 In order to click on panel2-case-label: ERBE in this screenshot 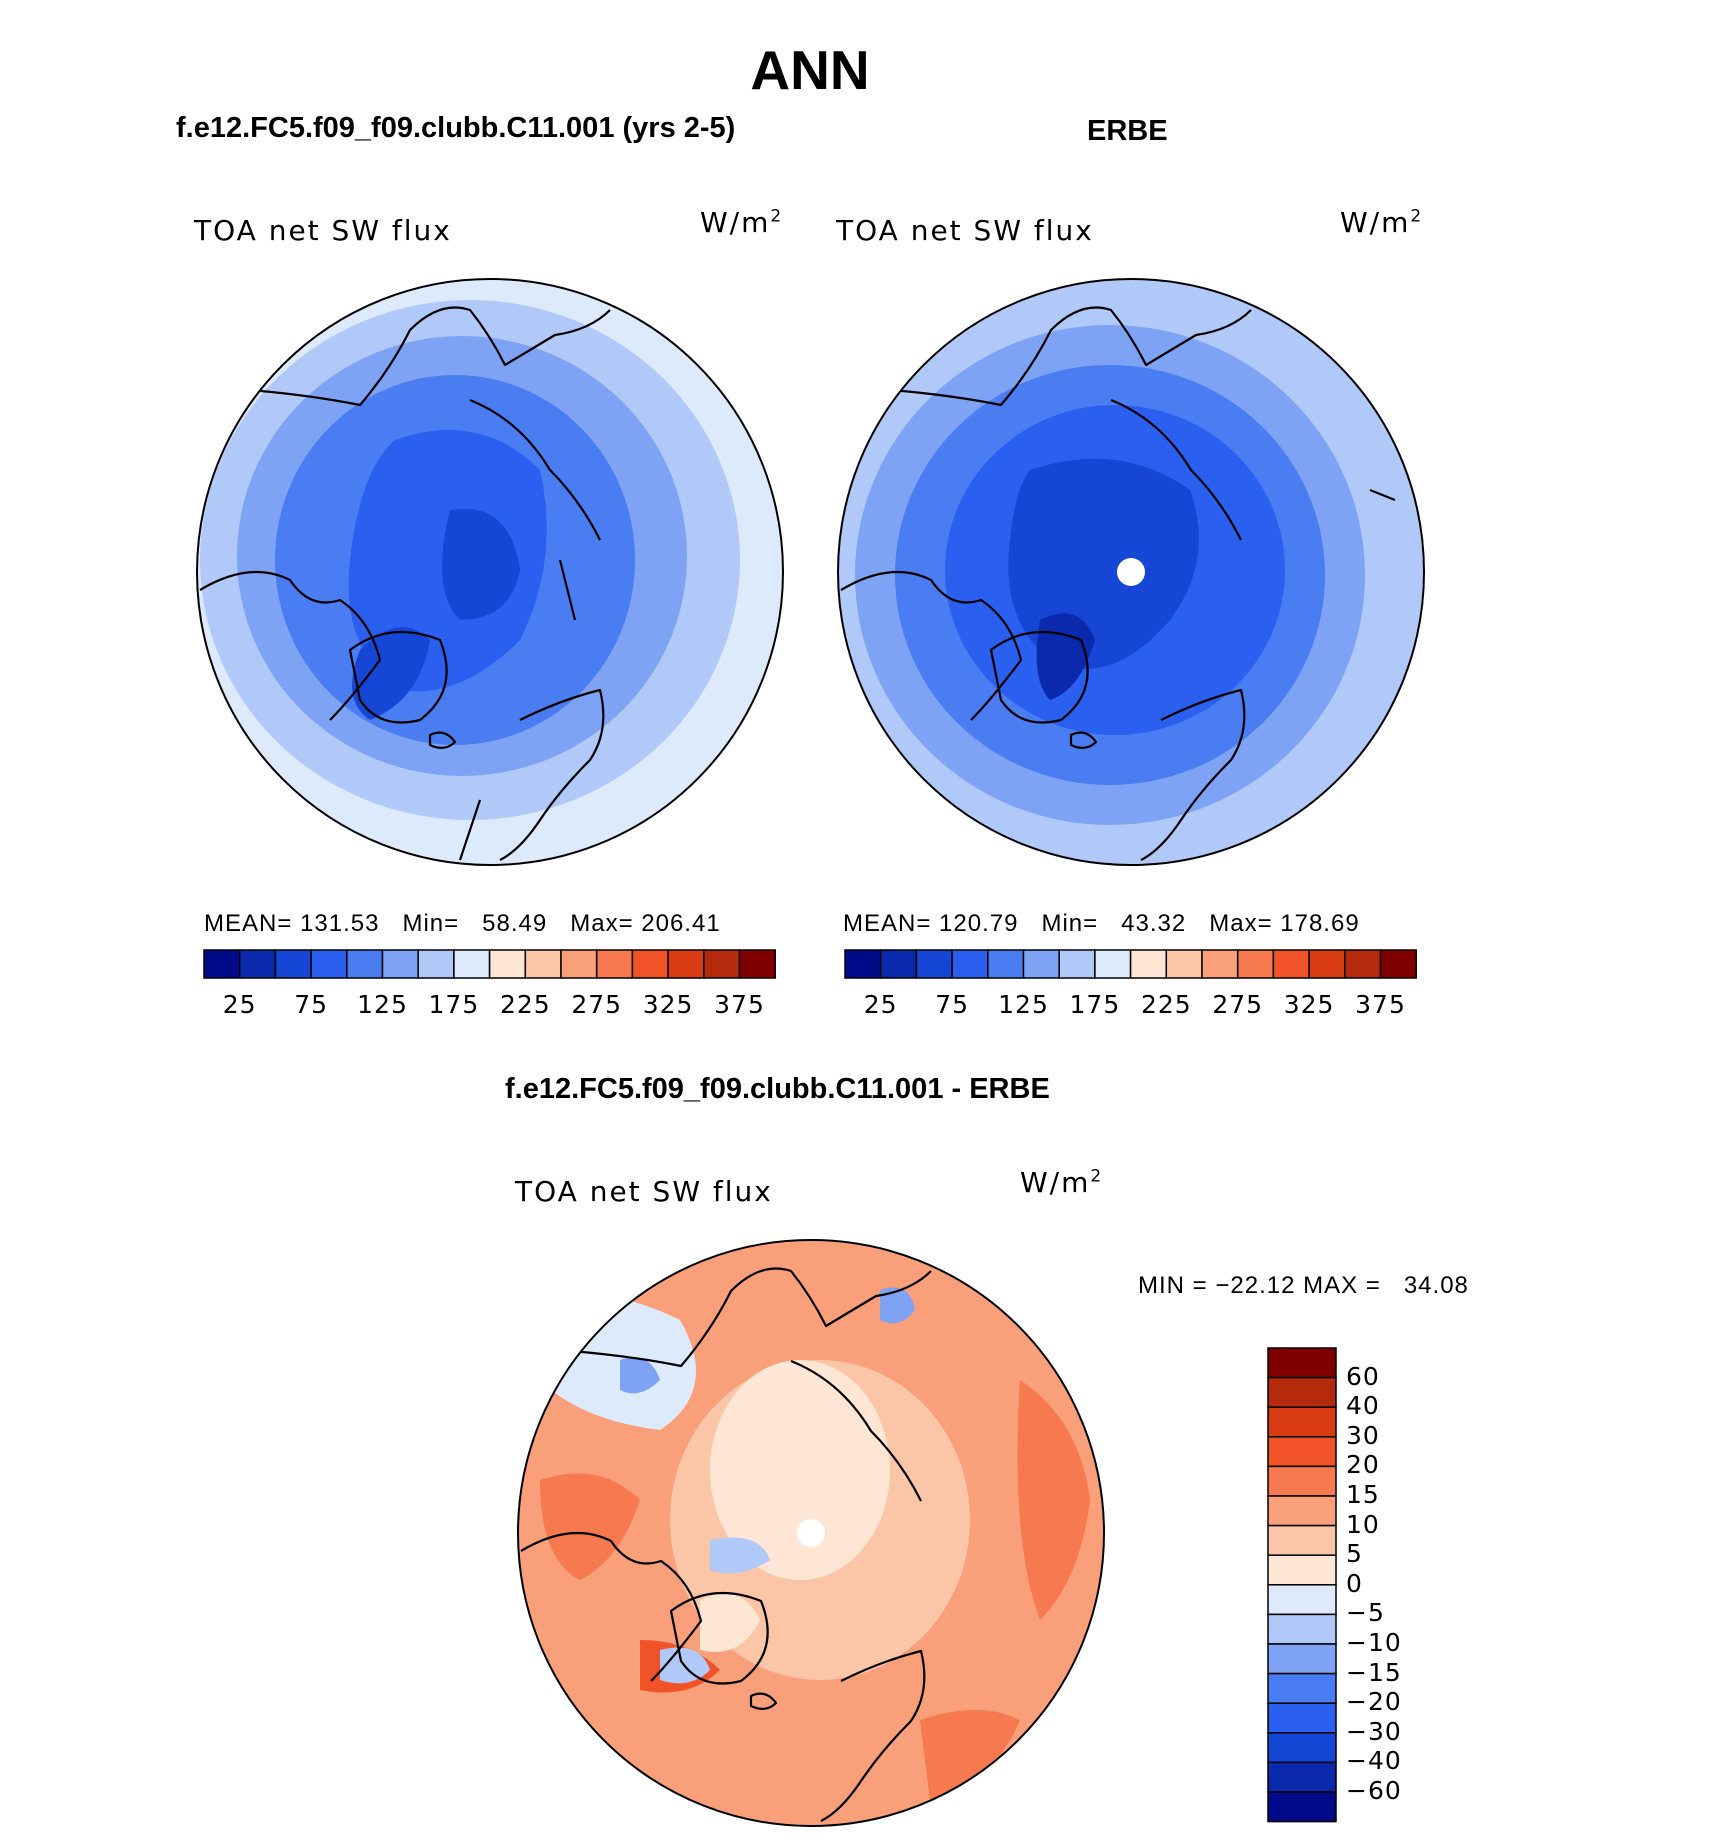, I will do `click(1127, 131)`.